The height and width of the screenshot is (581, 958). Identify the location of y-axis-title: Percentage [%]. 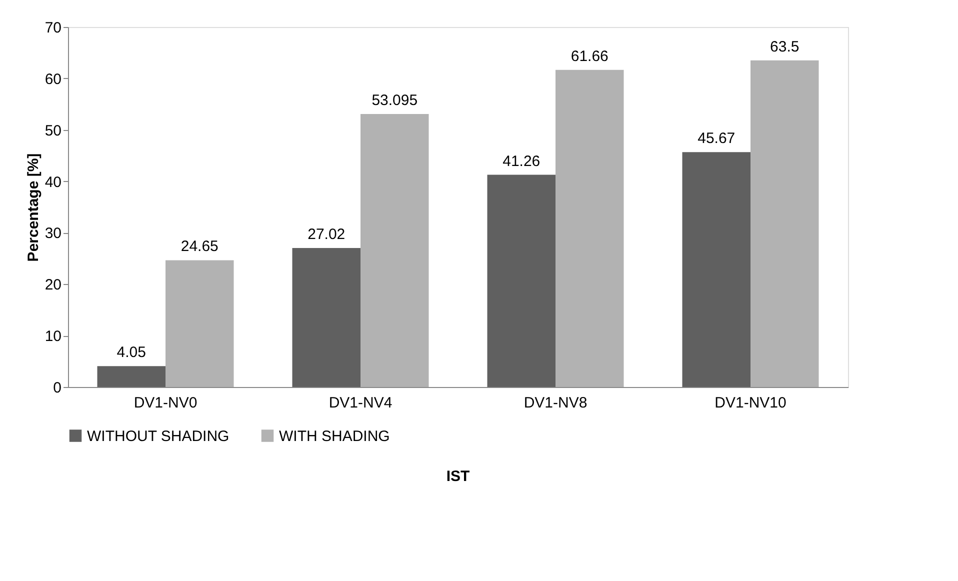
(33, 207).